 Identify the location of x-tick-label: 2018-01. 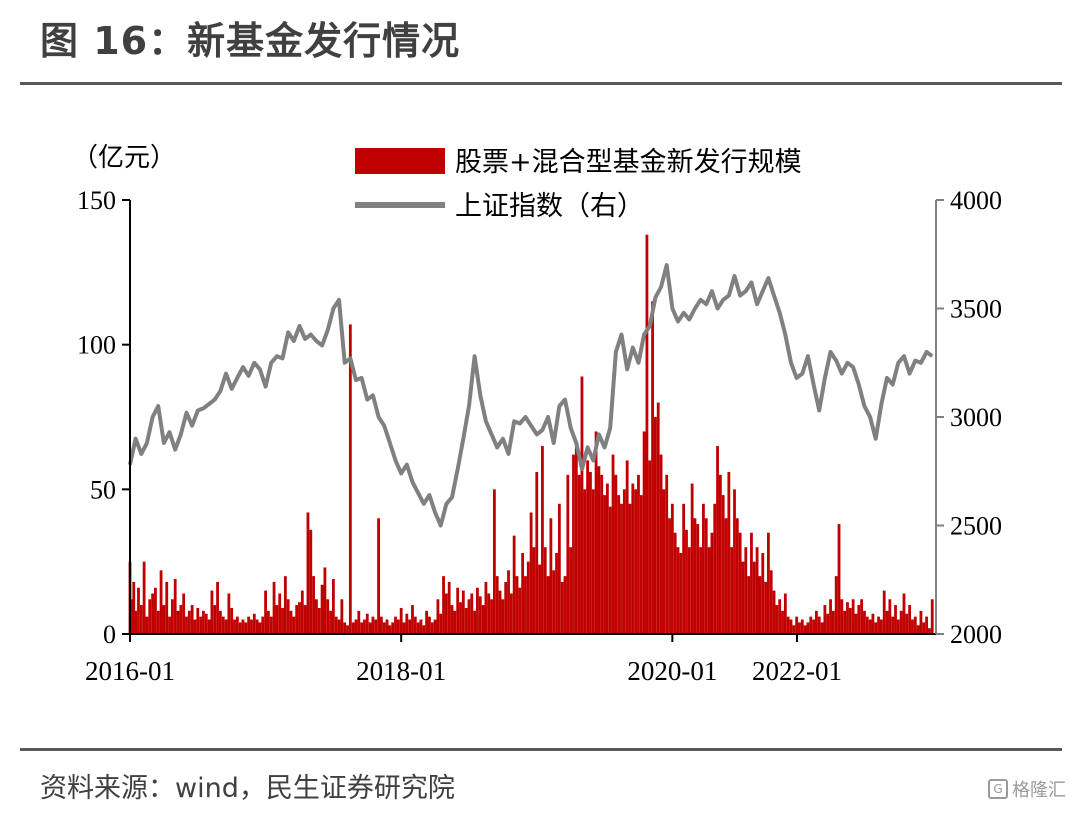
(401, 671).